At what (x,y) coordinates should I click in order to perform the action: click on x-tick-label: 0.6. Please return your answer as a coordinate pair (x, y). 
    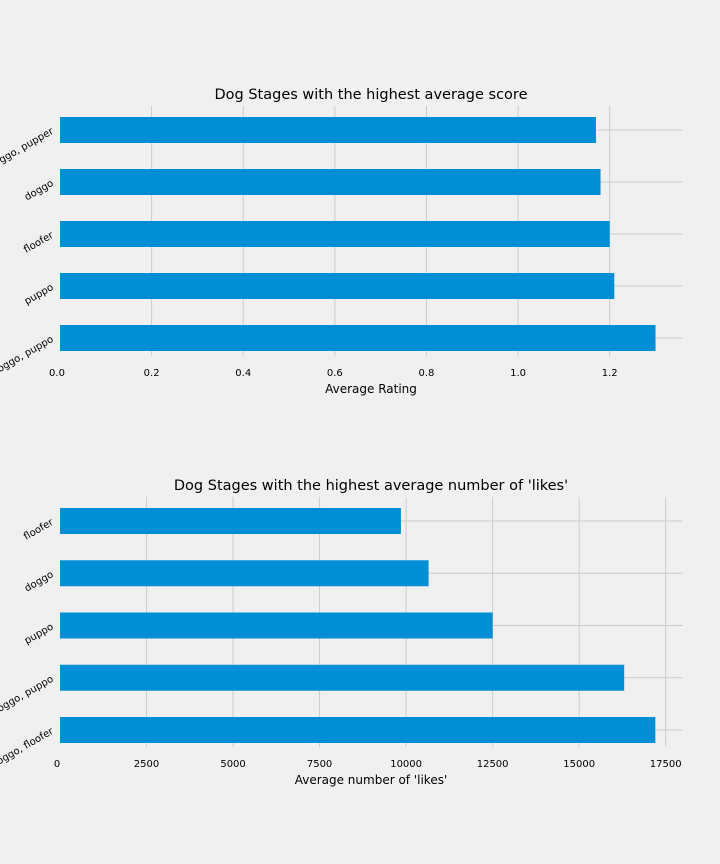
    Looking at the image, I should click on (335, 373).